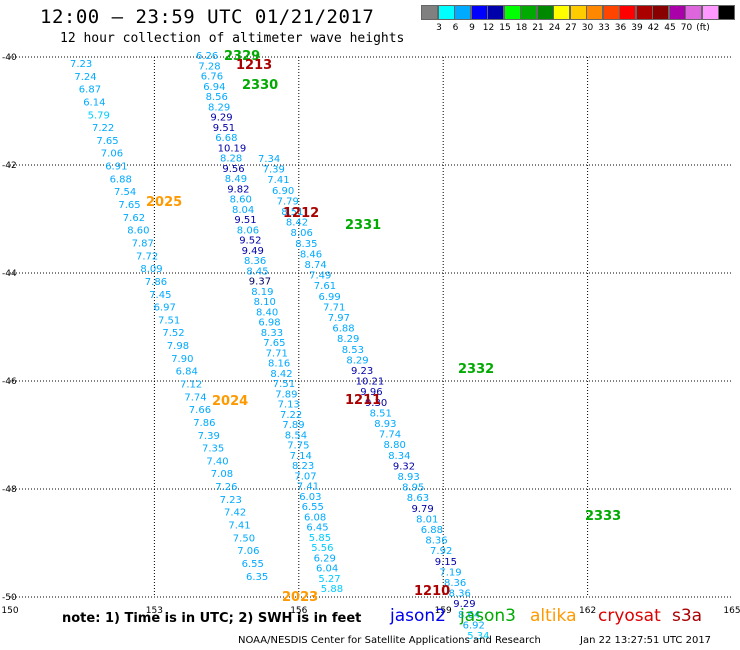 This screenshot has height=650, width=740. I want to click on swh-value: 9.56, so click(233, 169).